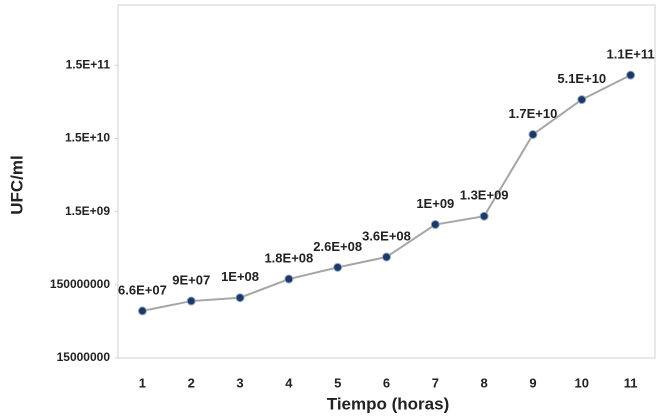  Describe the element at coordinates (80, 284) in the screenshot. I see `y-tick-label: 150000000` at that location.